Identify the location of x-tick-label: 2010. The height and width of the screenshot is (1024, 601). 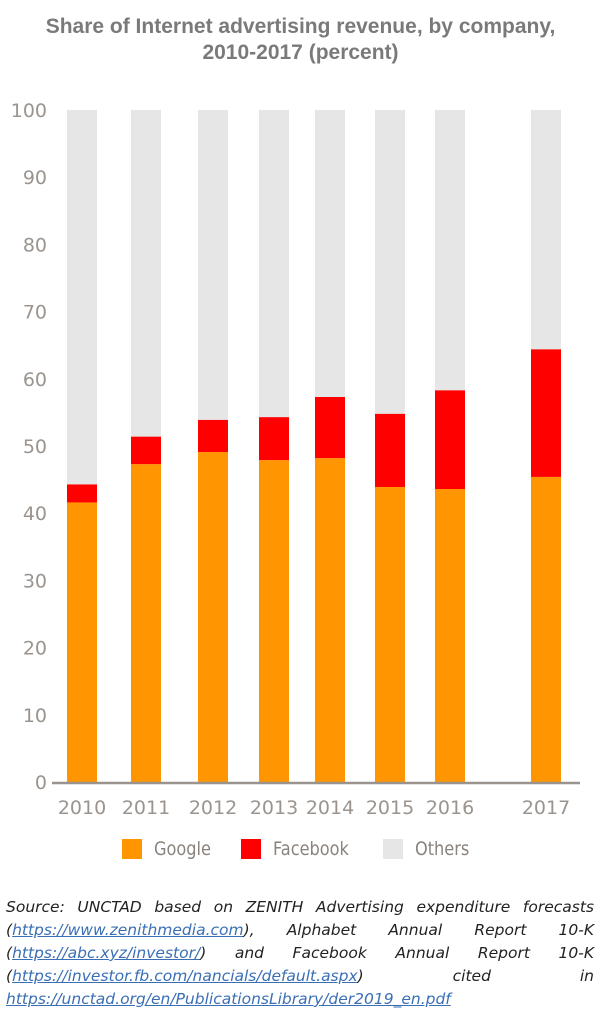
(82, 808).